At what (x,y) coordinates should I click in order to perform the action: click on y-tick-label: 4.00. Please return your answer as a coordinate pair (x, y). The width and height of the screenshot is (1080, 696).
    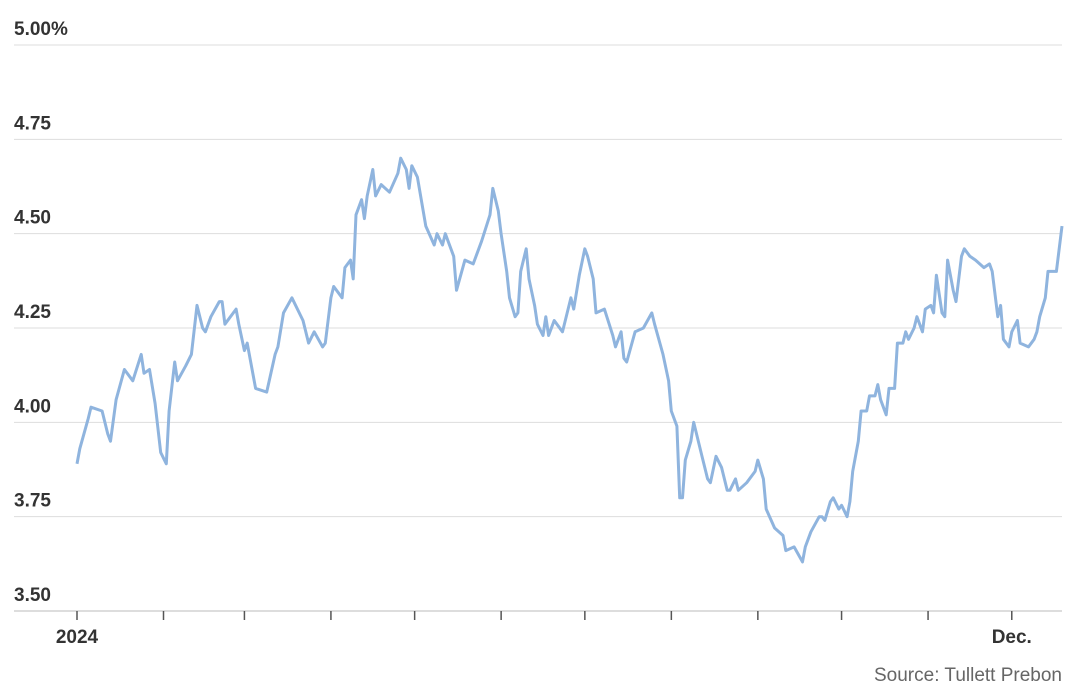
    Looking at the image, I should click on (32, 406).